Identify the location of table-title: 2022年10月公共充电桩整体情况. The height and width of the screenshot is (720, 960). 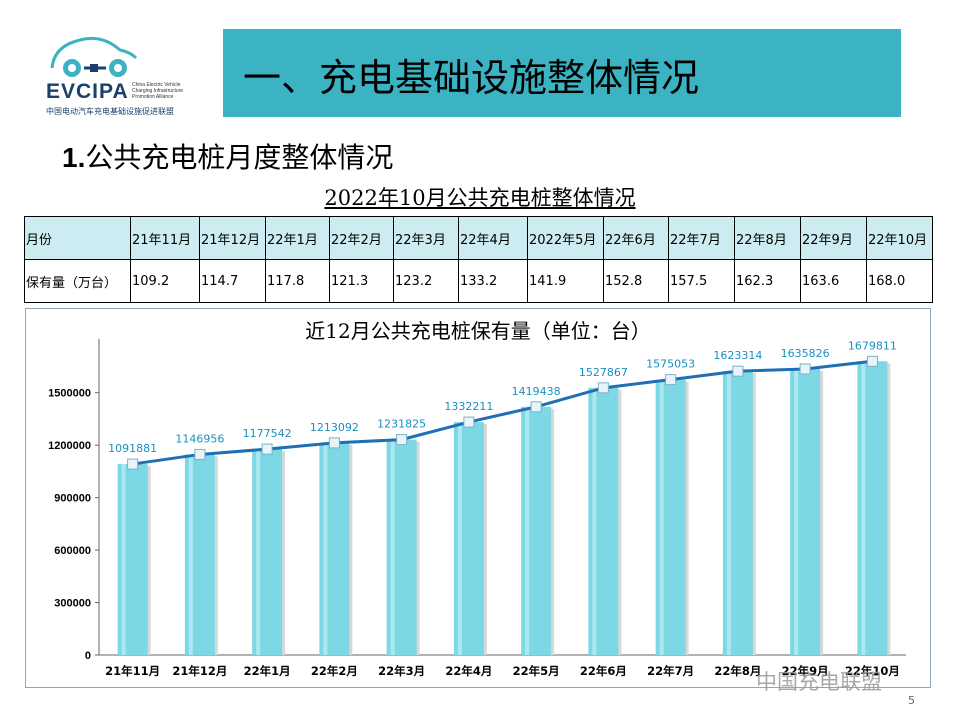
(480, 198).